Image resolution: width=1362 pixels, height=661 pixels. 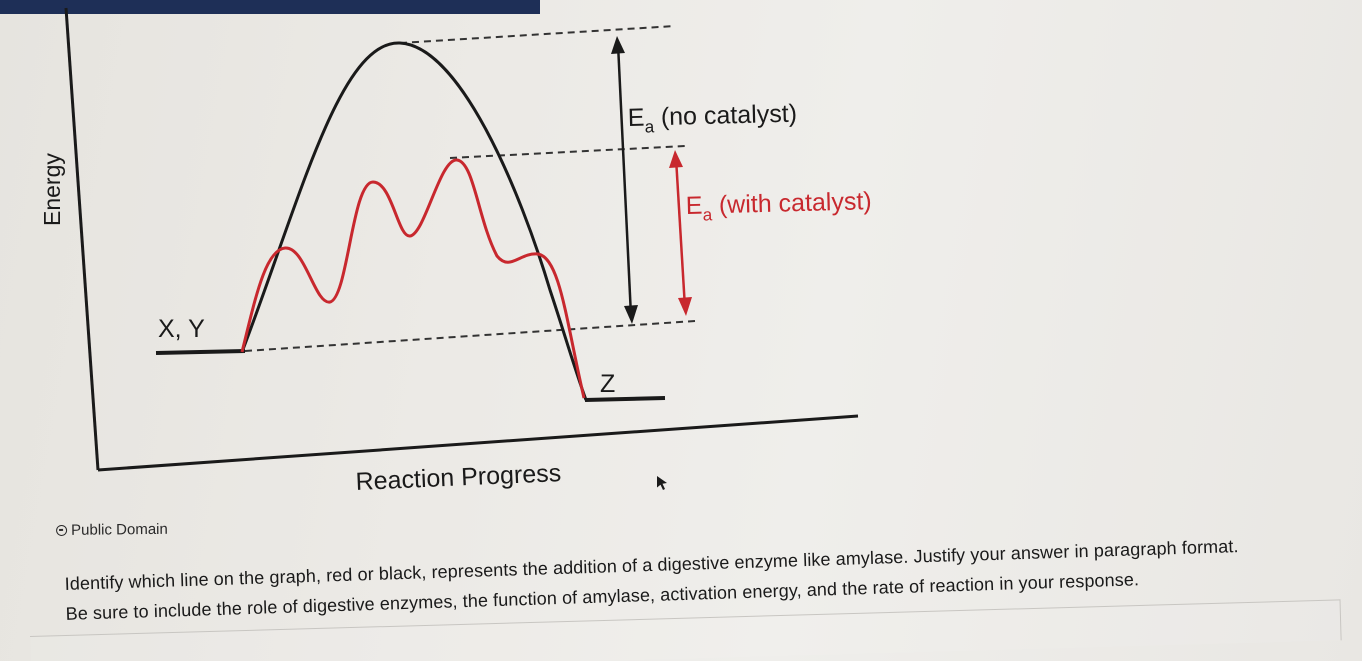 What do you see at coordinates (662, 483) in the screenshot?
I see `mouse-pointer-icon` at bounding box center [662, 483].